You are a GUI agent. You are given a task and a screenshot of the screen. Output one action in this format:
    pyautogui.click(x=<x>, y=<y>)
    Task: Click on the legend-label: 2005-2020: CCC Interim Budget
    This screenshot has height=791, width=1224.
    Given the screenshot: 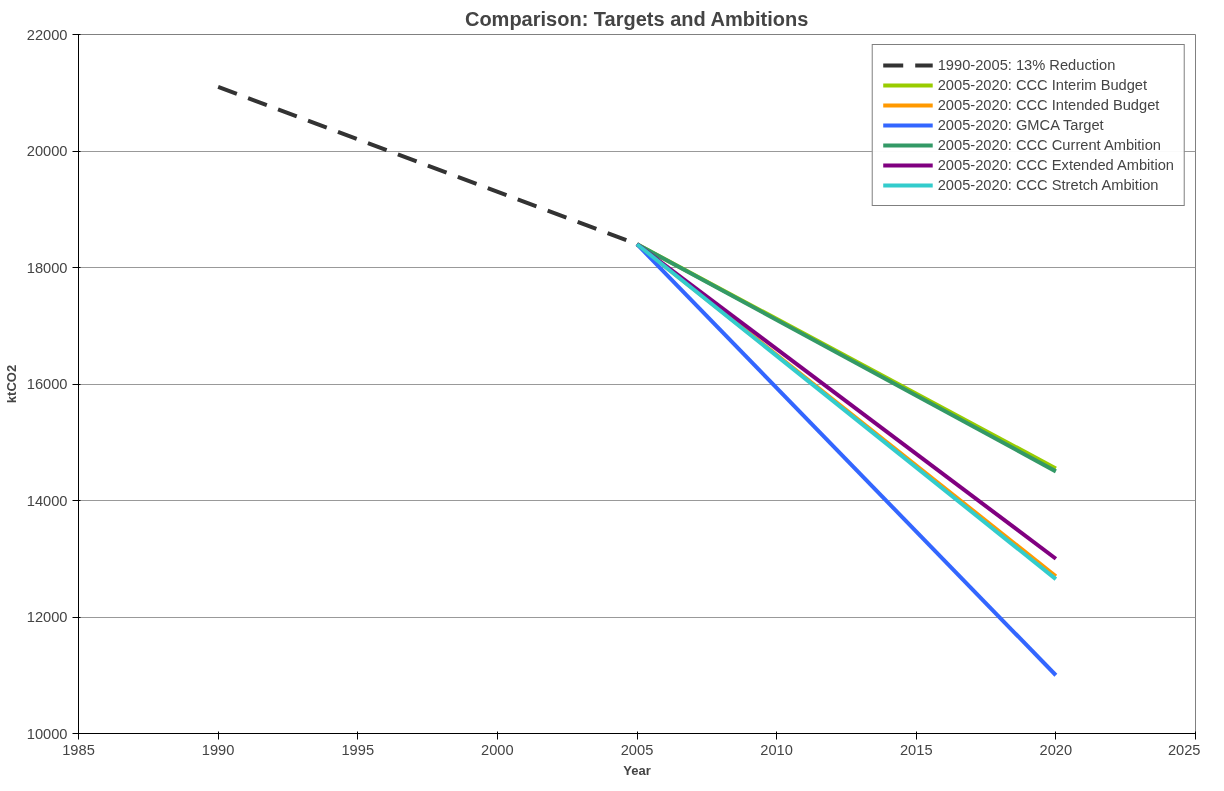 What is the action you would take?
    pyautogui.click(x=1042, y=85)
    